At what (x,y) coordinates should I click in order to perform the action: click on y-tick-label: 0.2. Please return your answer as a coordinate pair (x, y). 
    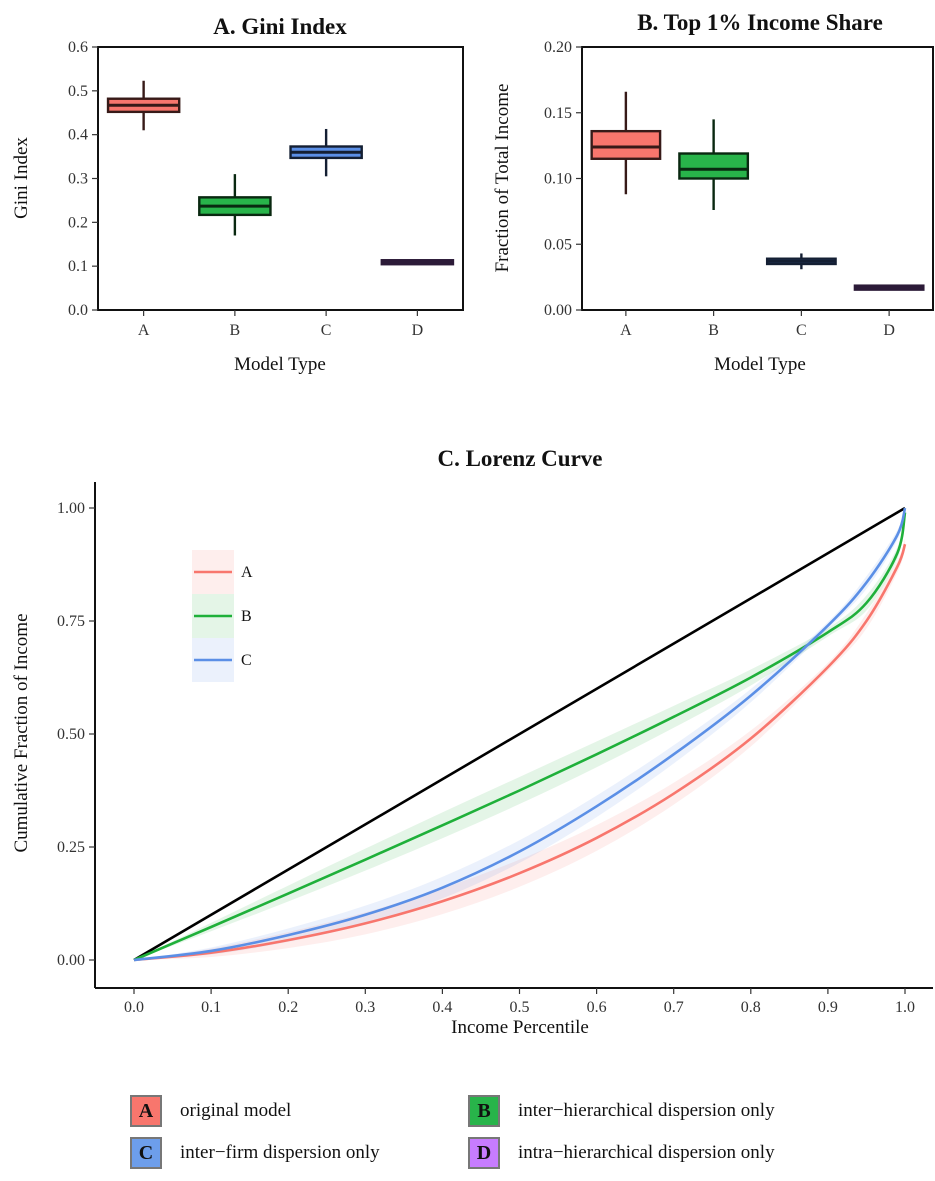
    Looking at the image, I should click on (78, 222).